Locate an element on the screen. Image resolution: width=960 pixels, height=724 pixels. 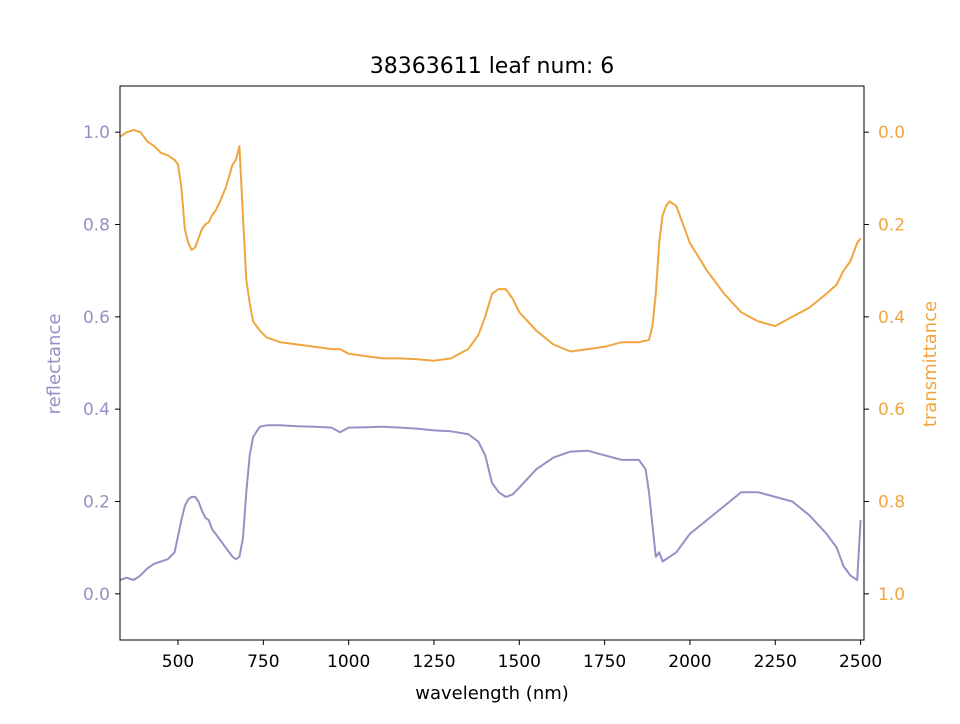
x-tick-label: 1000 is located at coordinates (348, 662).